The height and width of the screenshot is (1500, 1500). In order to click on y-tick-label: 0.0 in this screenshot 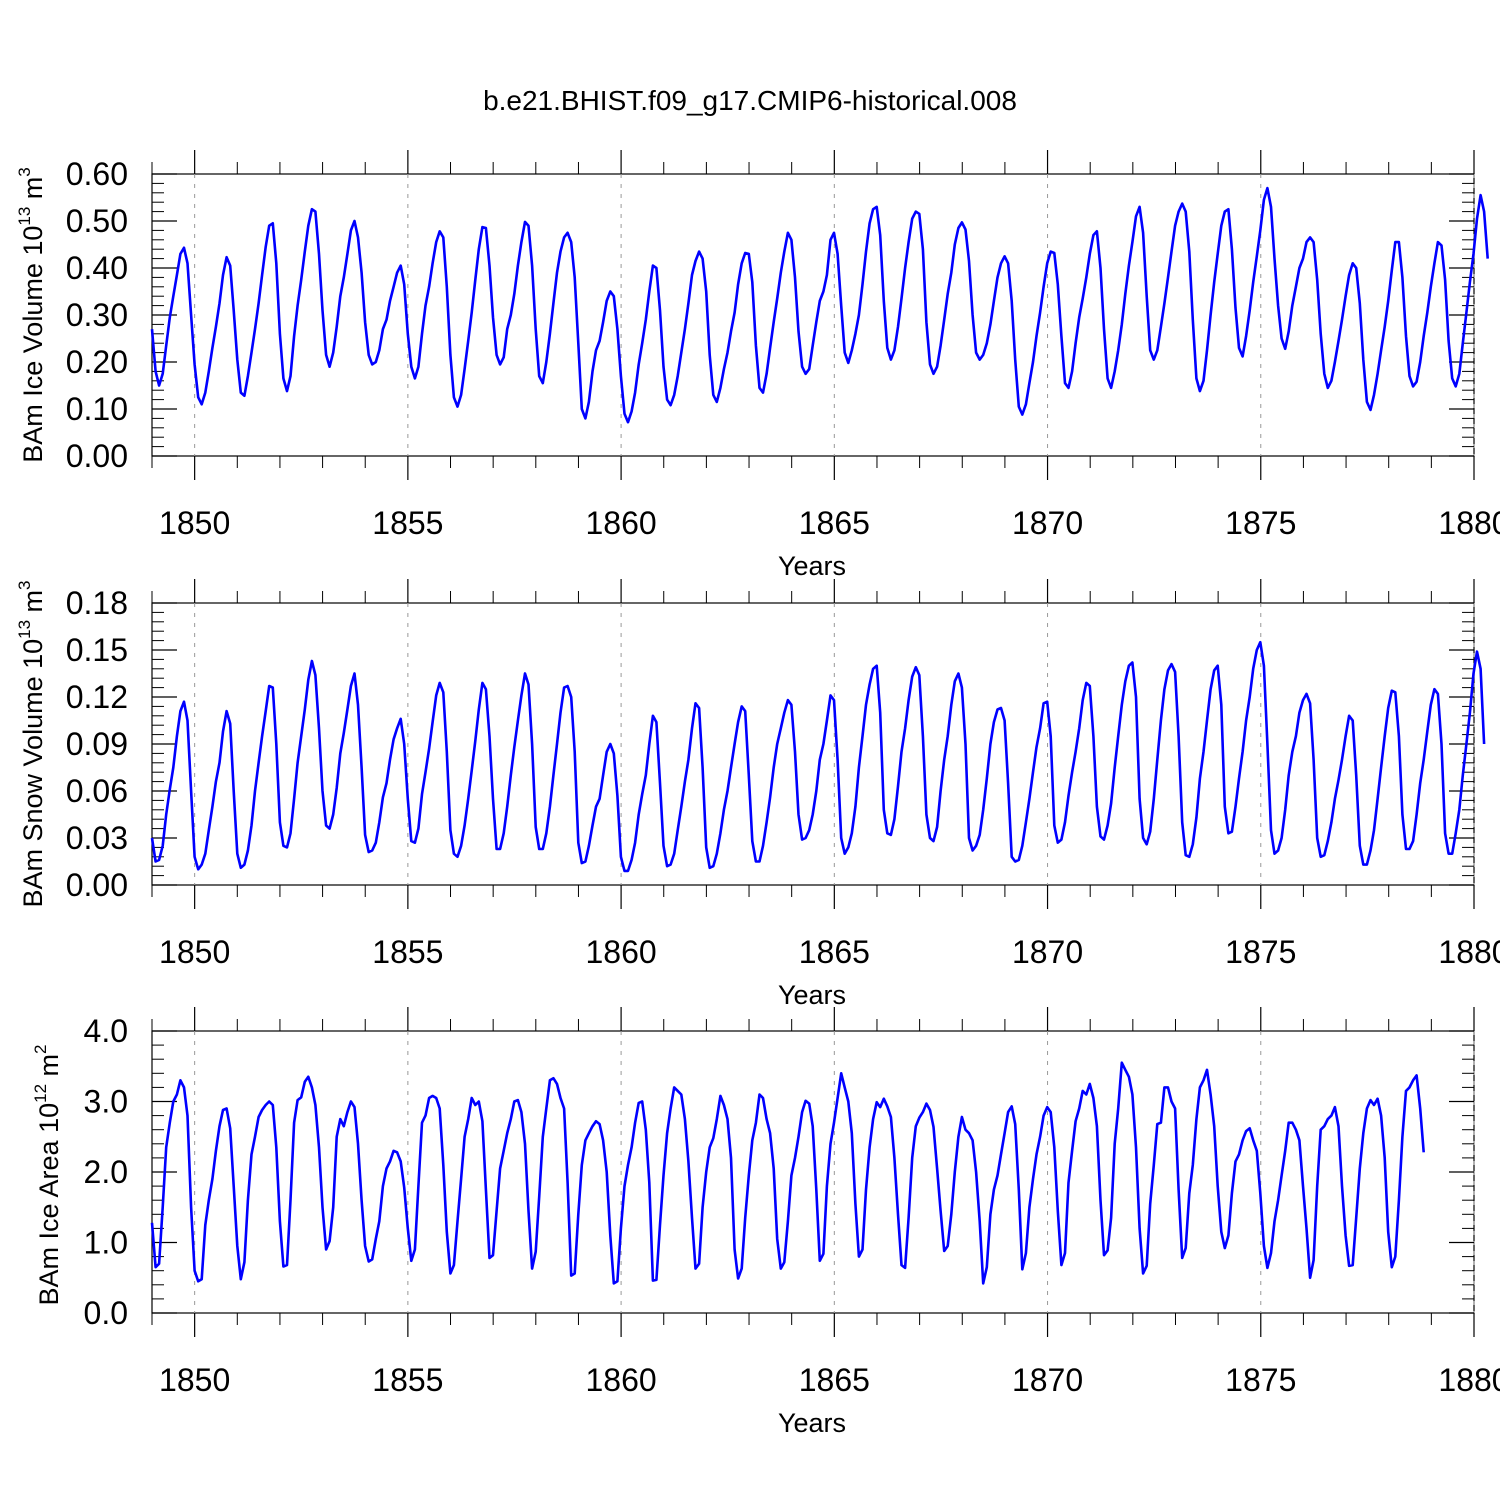, I will do `click(106, 1313)`.